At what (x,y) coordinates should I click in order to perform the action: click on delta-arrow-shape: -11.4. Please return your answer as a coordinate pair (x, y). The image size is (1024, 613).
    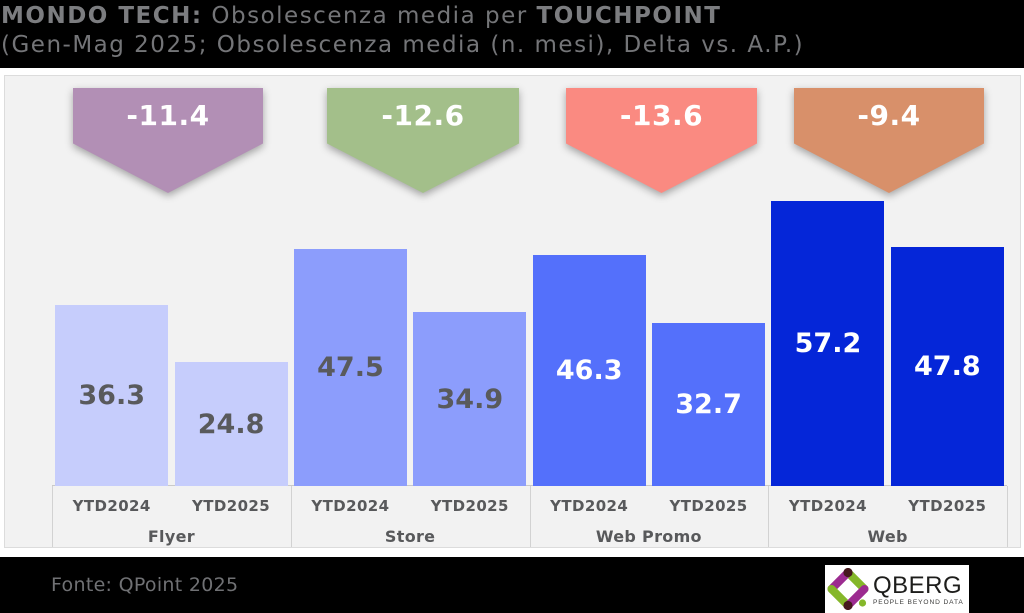
    Looking at the image, I should click on (168, 140).